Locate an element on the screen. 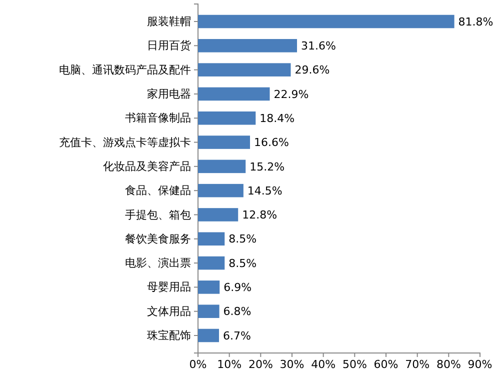 The width and height of the screenshot is (500, 385). x-tick-label: 50% is located at coordinates (354, 364).